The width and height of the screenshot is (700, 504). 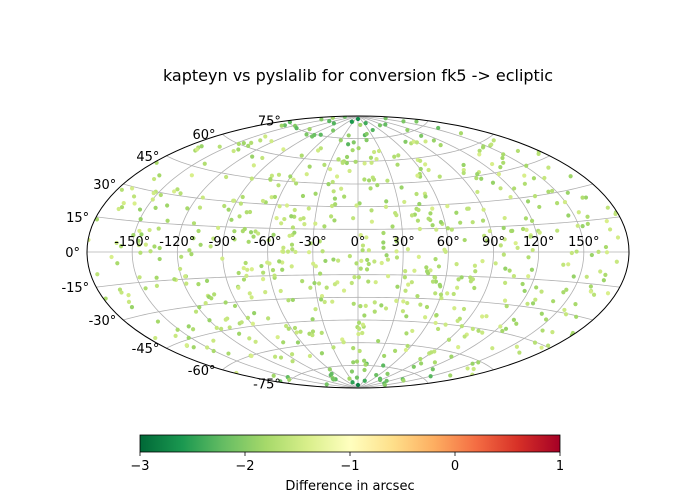 I want to click on colorbar-ticks: −3 −2 −1 0 1, so click(x=347, y=463).